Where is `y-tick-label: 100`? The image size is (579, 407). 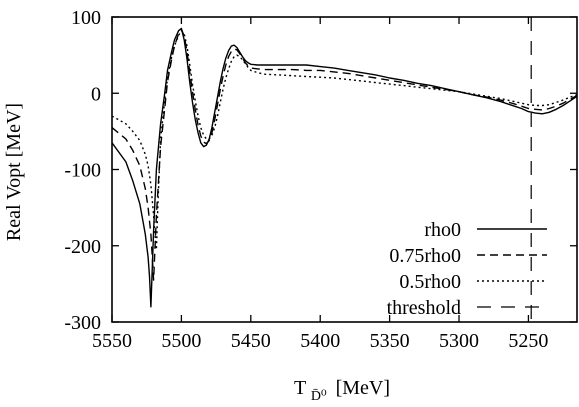
y-tick-label: 100 is located at coordinates (86, 18).